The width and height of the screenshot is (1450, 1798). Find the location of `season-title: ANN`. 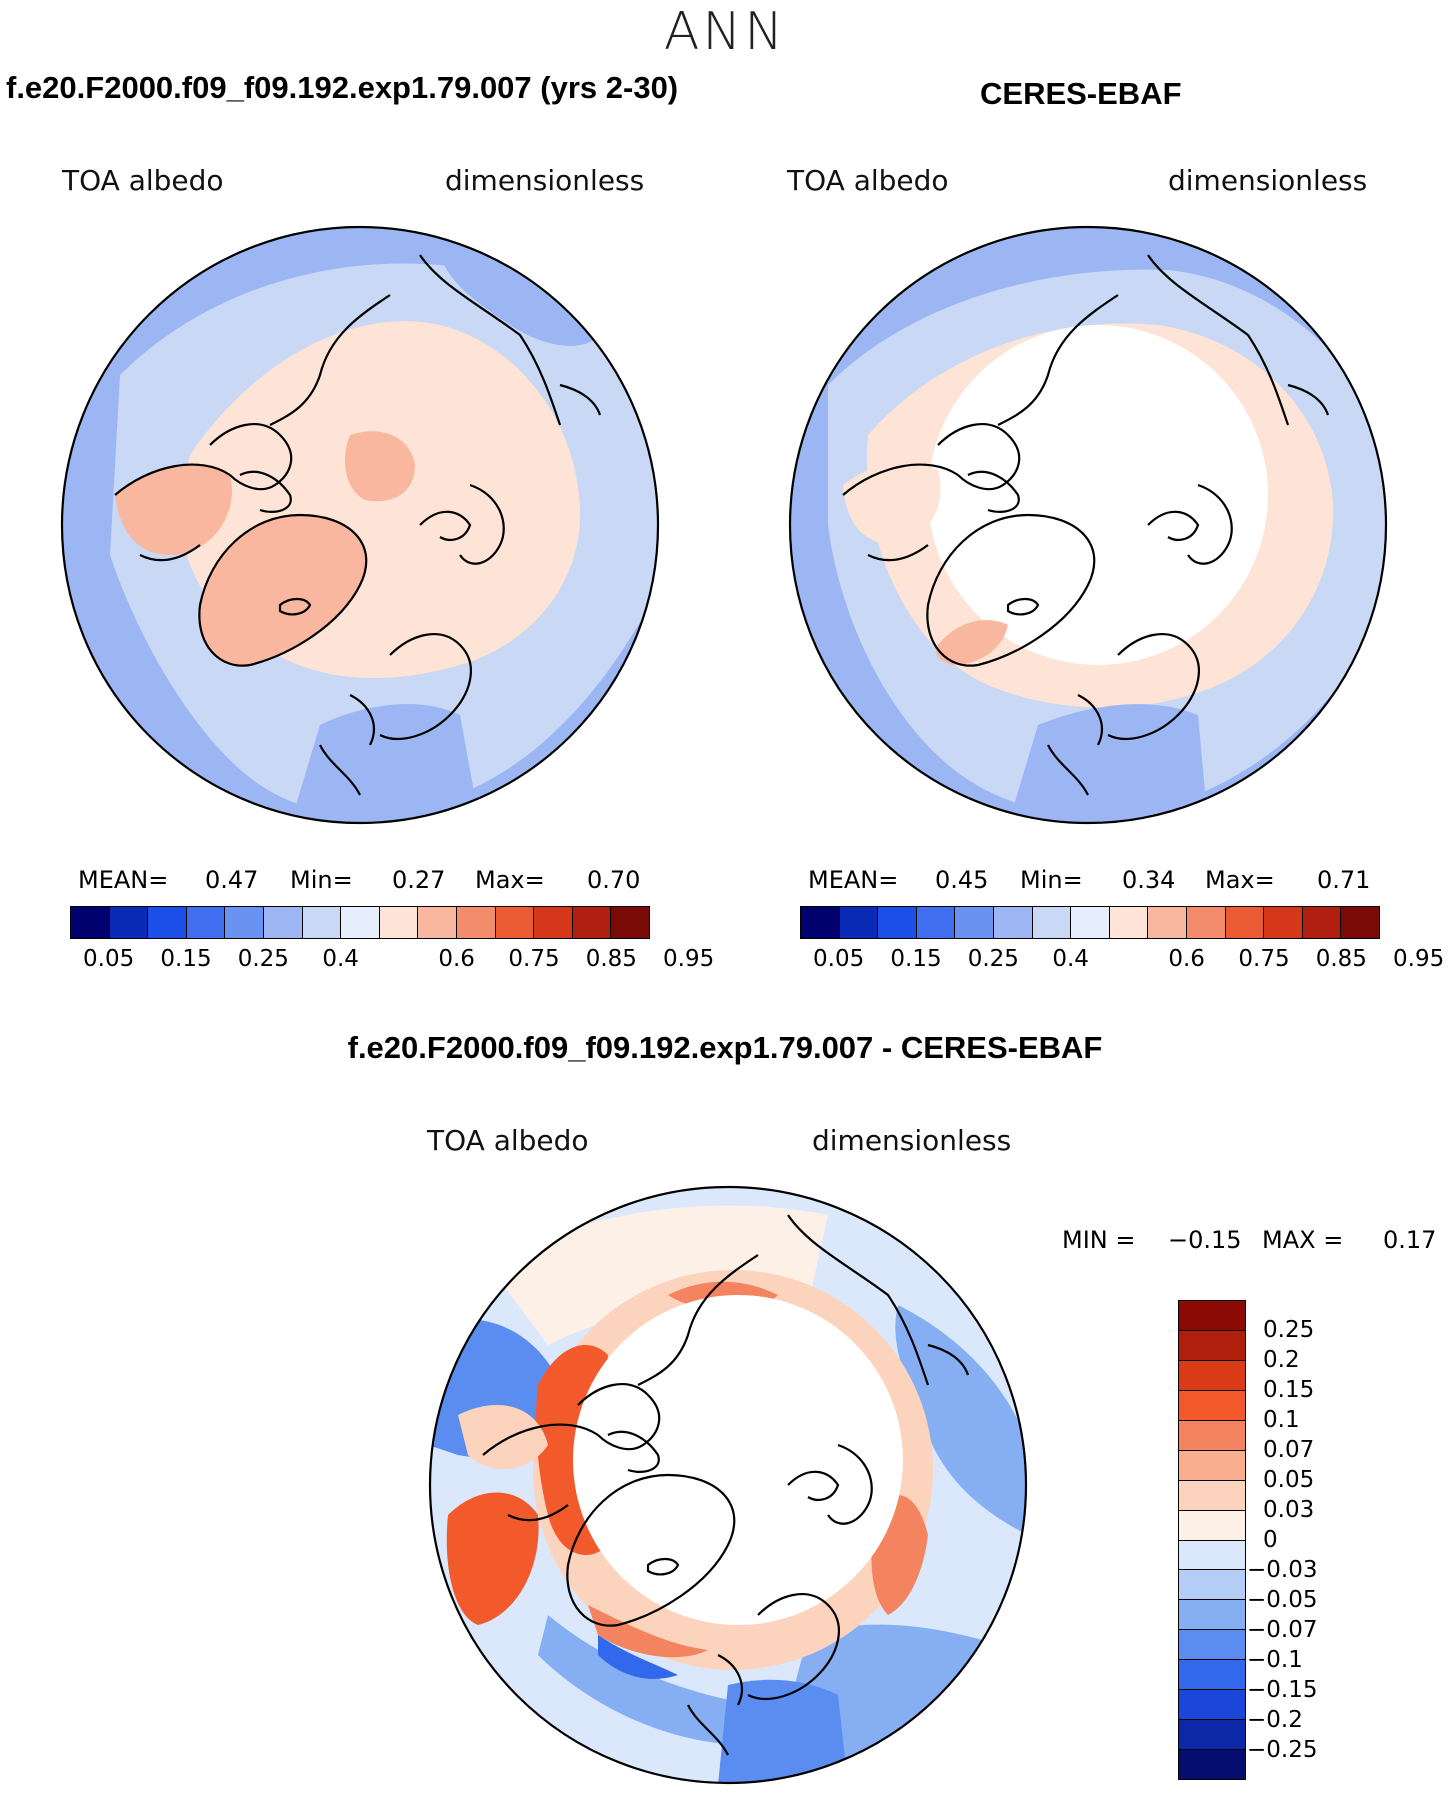

season-title: ANN is located at coordinates (725, 32).